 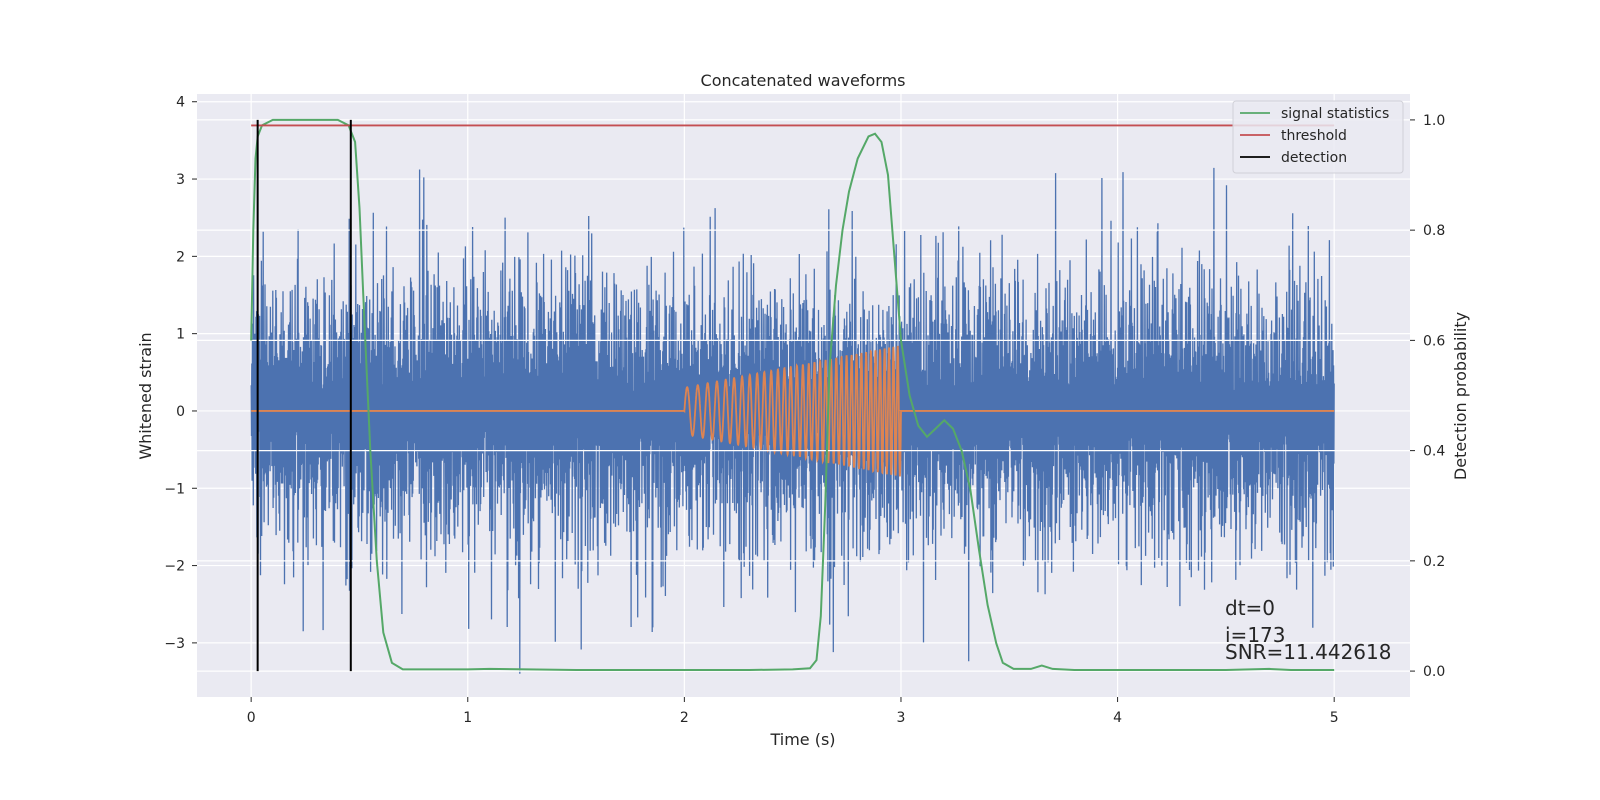 What do you see at coordinates (1460, 396) in the screenshot?
I see `y2-axis-label: Detection probability` at bounding box center [1460, 396].